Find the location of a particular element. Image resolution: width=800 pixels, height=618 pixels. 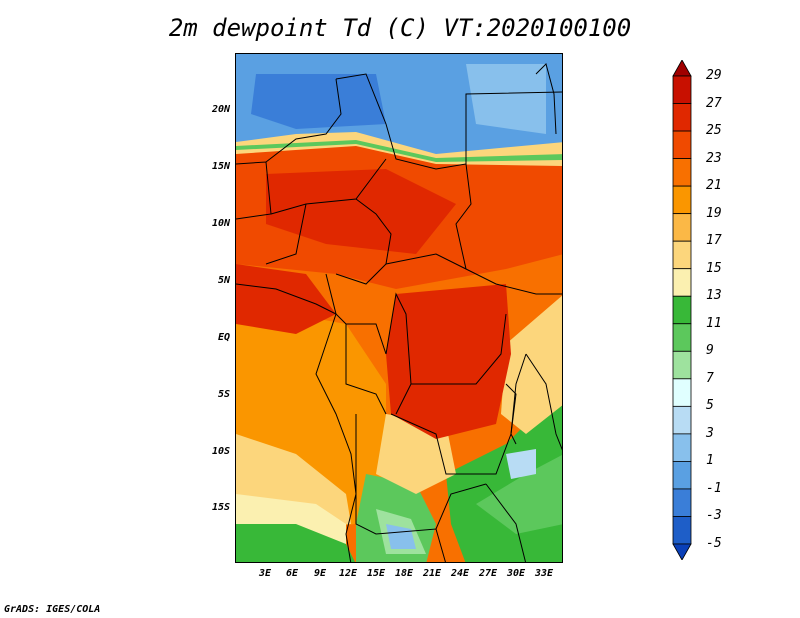

colorbar is located at coordinates (682, 311).